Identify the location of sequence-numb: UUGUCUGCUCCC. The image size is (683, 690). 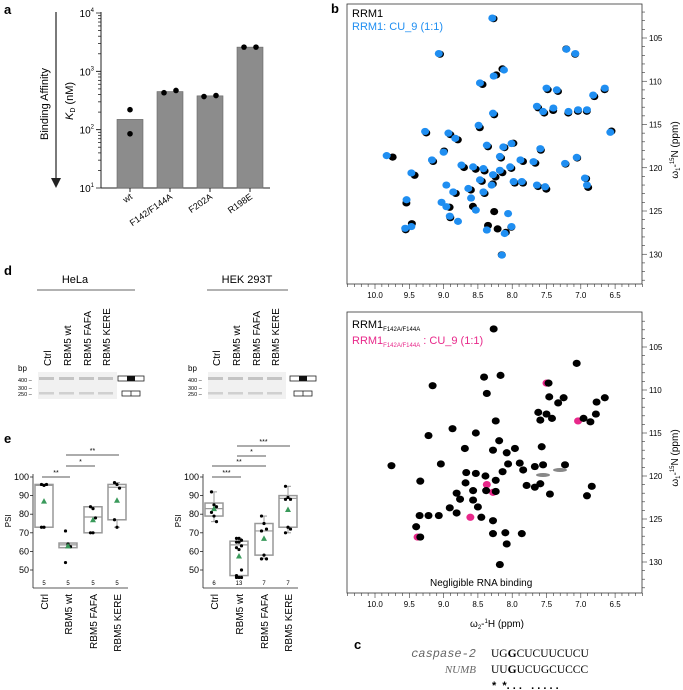
(539, 670).